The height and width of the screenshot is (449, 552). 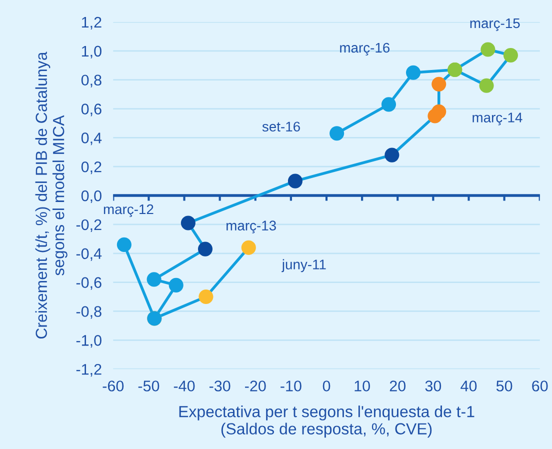 What do you see at coordinates (92, 52) in the screenshot?
I see `y-tick-label: 1,0` at bounding box center [92, 52].